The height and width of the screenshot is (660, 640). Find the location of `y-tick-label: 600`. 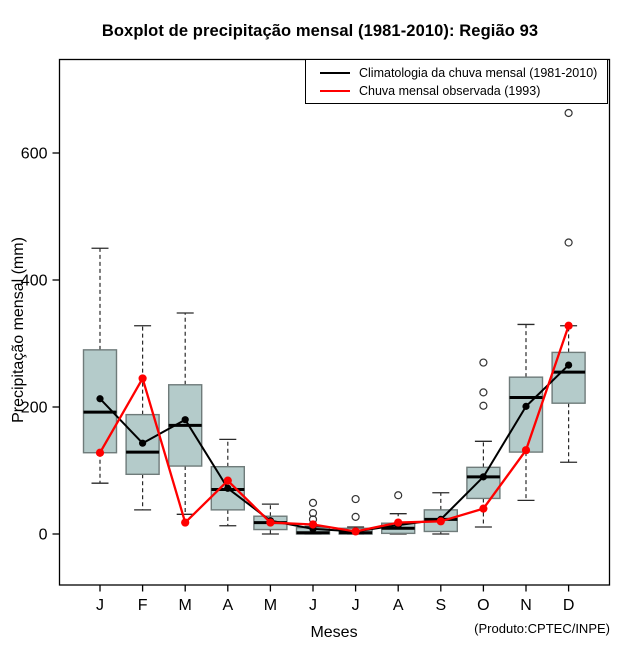

y-tick-label: 600 is located at coordinates (34, 154).